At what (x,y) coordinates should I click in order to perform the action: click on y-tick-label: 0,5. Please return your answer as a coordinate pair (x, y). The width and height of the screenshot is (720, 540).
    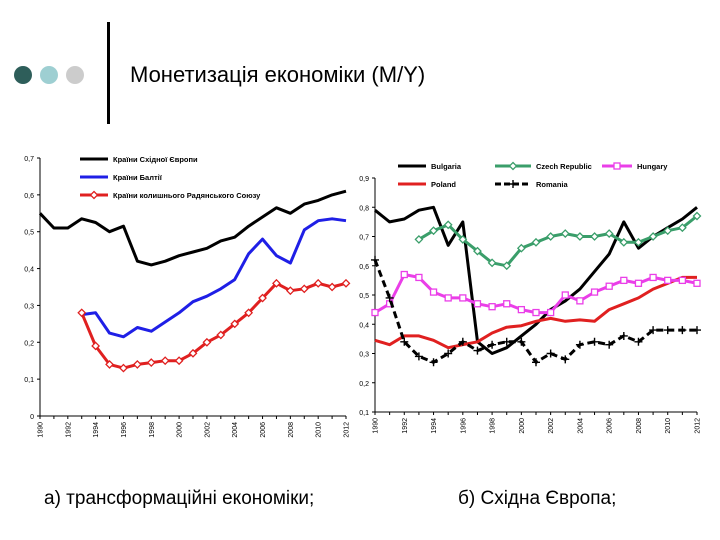
    Looking at the image, I should click on (29, 233).